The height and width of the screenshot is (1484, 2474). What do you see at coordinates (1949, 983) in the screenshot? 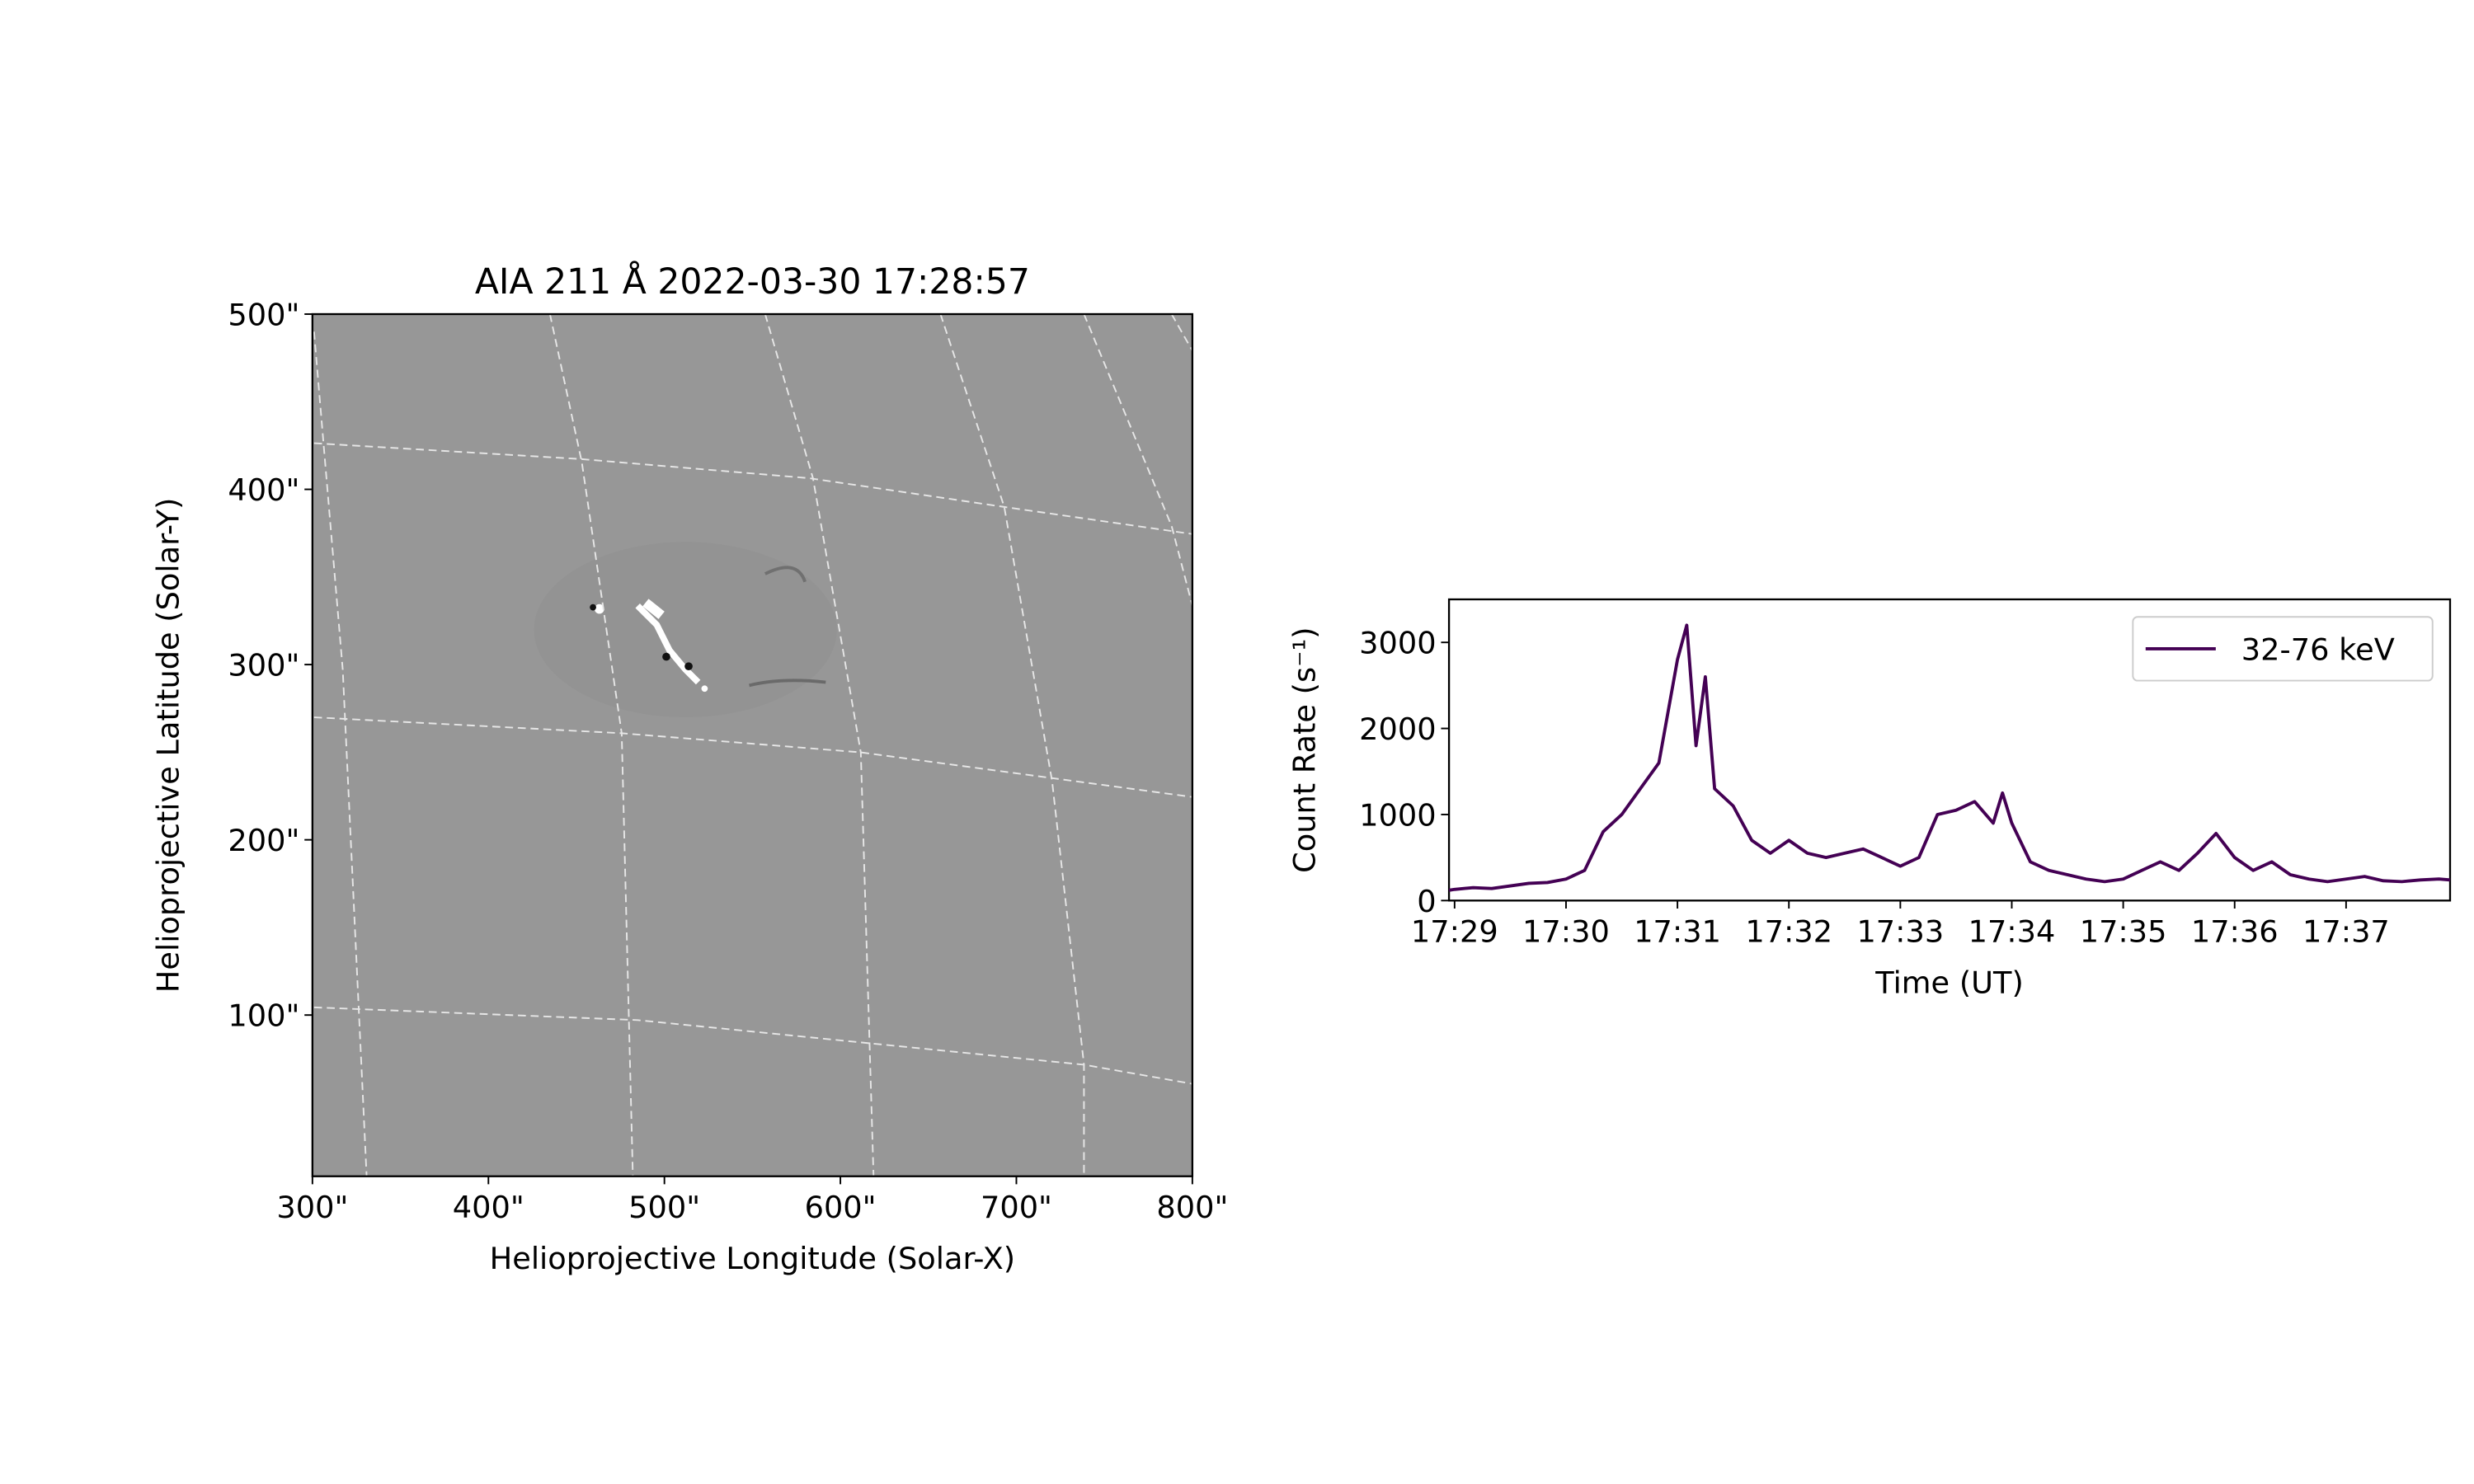
I see `x-axis-label: Time (UT)` at bounding box center [1949, 983].